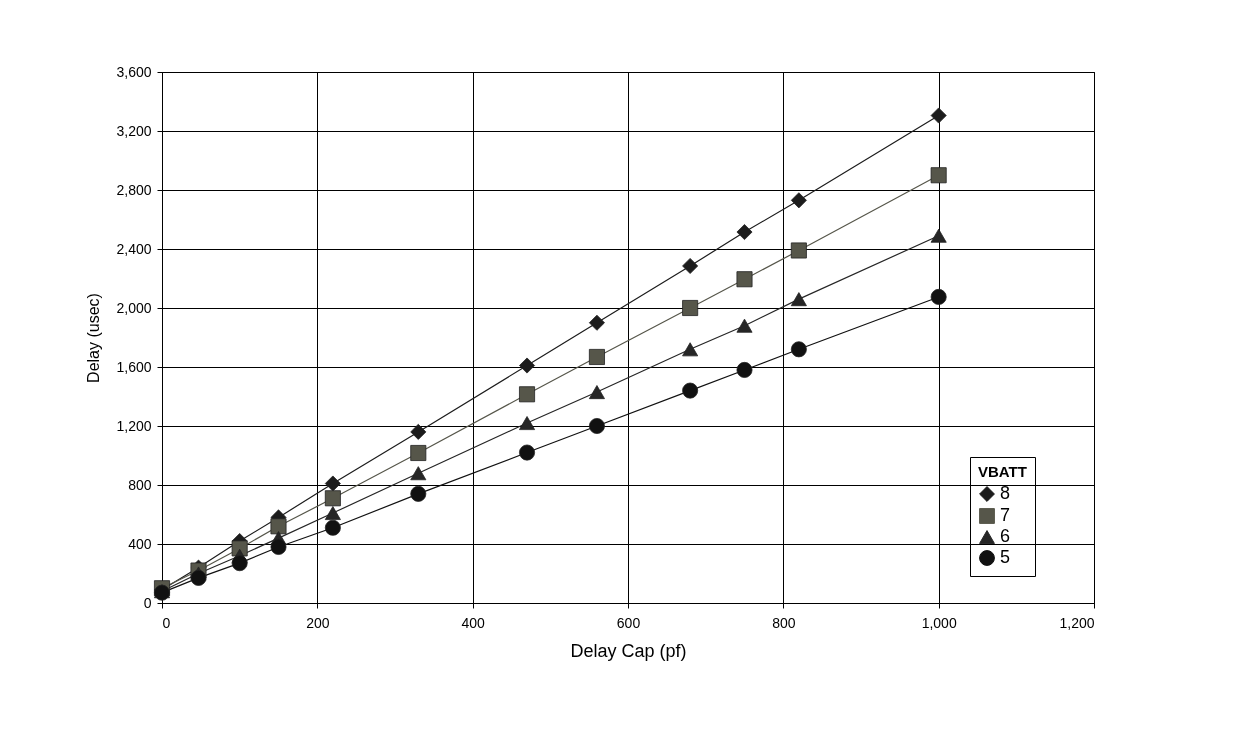 Image resolution: width=1243 pixels, height=729 pixels. What do you see at coordinates (147, 602) in the screenshot?
I see `y-tick-label: 0` at bounding box center [147, 602].